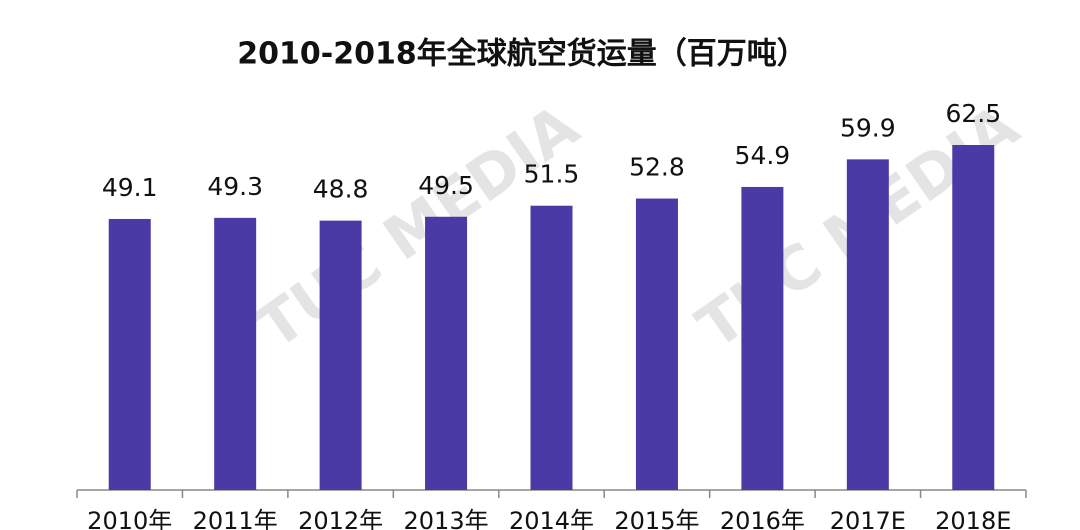 This screenshot has width=1080, height=530. What do you see at coordinates (130, 187) in the screenshot?
I see `value-label: 49.1` at bounding box center [130, 187].